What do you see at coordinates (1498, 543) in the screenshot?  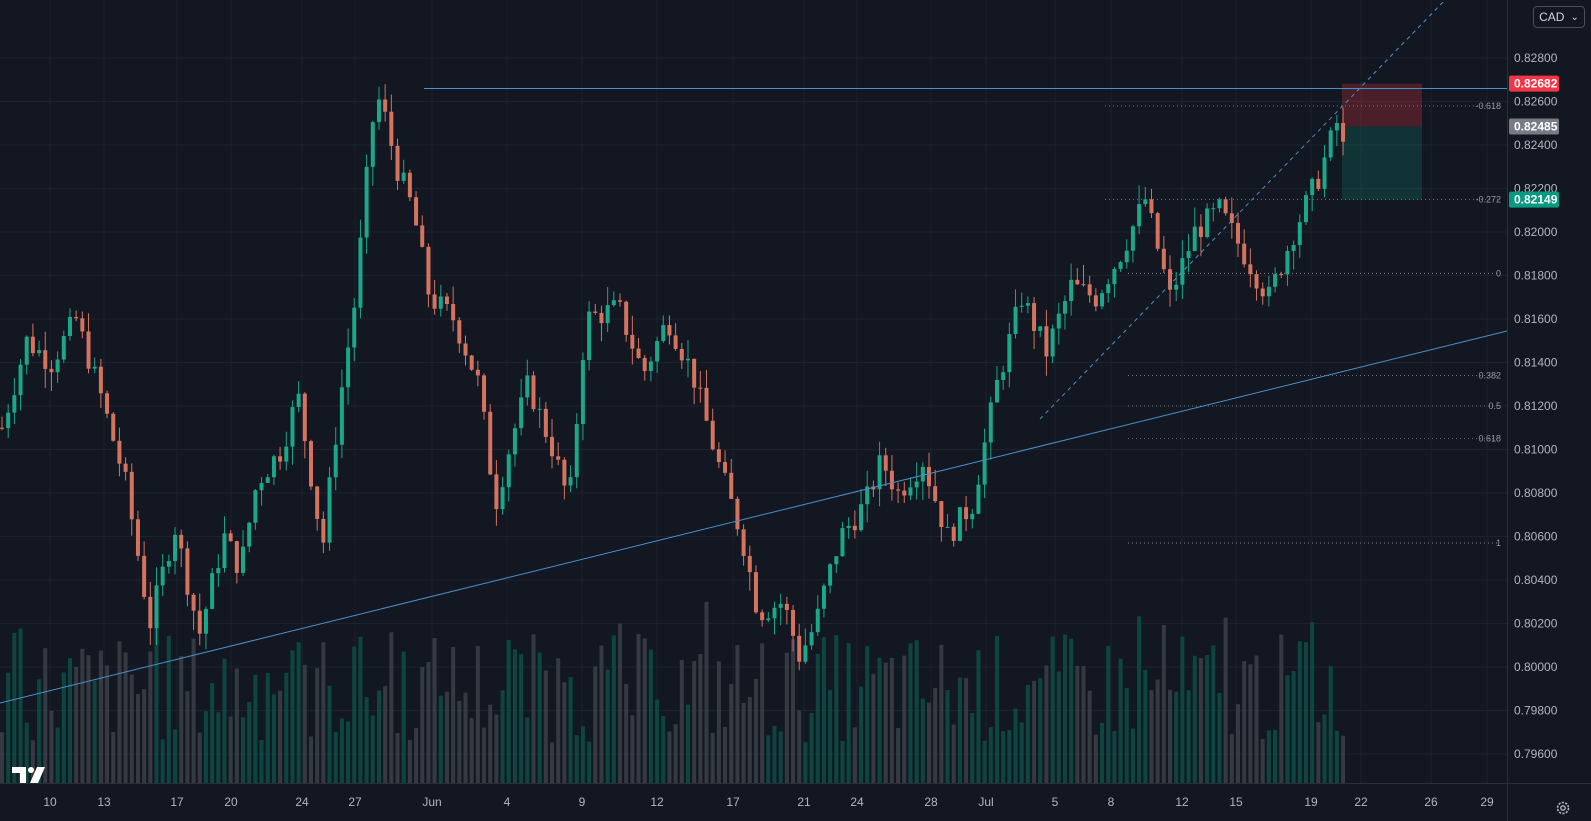 I see `fib-level-label: 1` at bounding box center [1498, 543].